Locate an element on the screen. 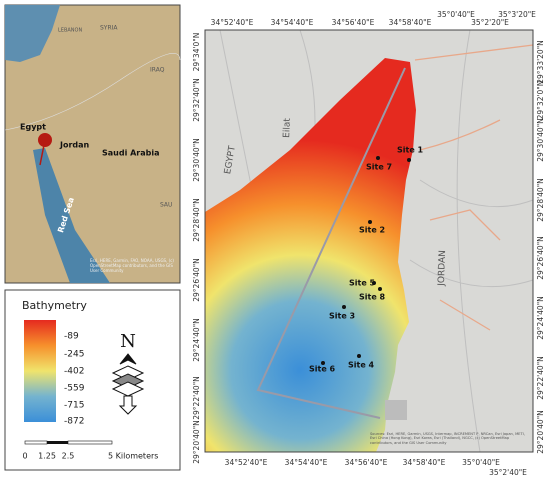 This screenshot has width=550, height=480. place-label: Eilat is located at coordinates (287, 128).